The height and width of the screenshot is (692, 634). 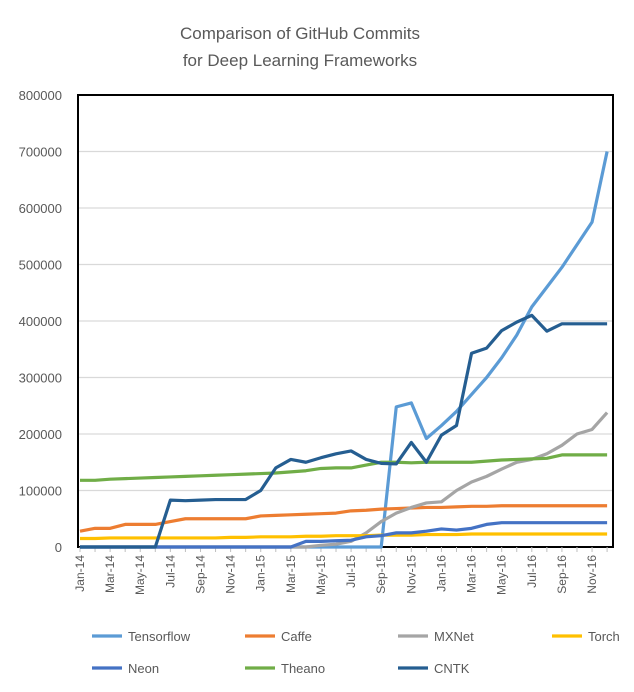 What do you see at coordinates (300, 33) in the screenshot?
I see `chart-title-line-1: Comparison of GitHub Commits` at bounding box center [300, 33].